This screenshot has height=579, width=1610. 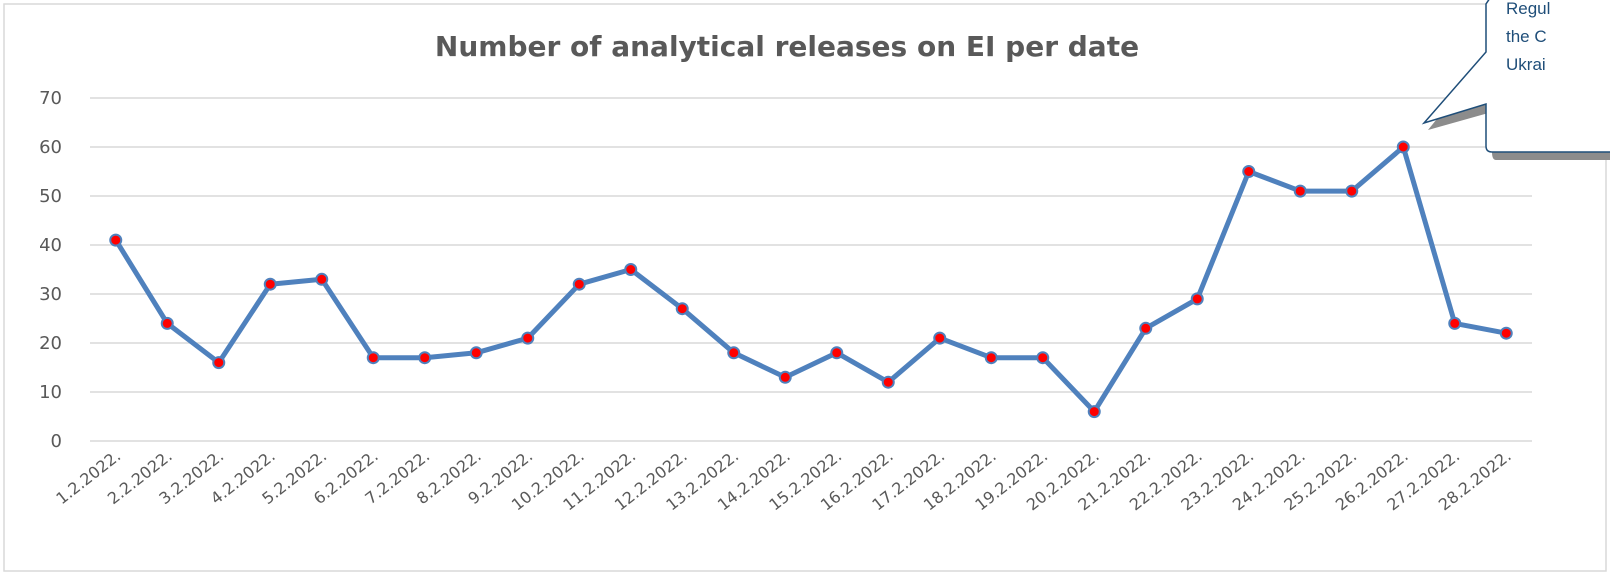 What do you see at coordinates (50, 294) in the screenshot?
I see `y-tick-label: 30` at bounding box center [50, 294].